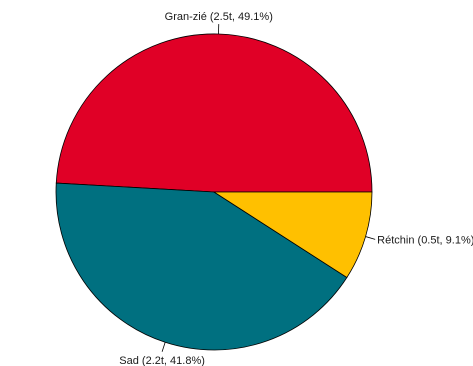  Describe the element at coordinates (292, 235) in the screenshot. I see `pie-slice-r-tchin` at that location.